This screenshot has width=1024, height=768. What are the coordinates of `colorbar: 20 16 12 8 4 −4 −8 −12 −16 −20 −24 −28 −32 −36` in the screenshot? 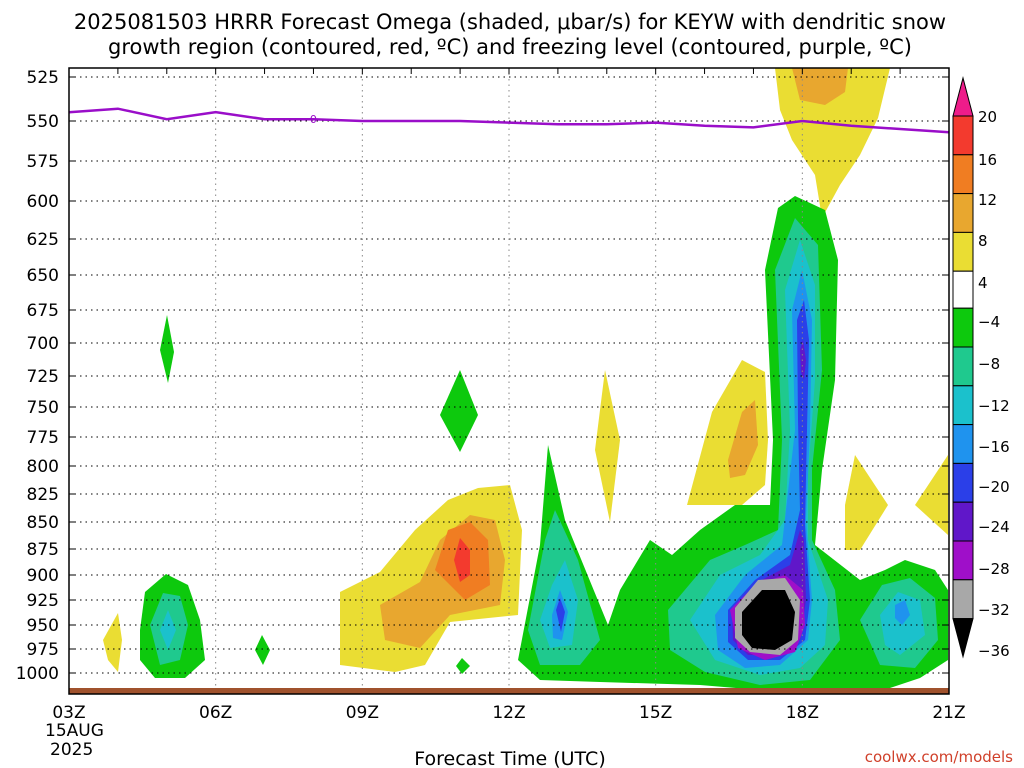 It's located at (981, 368).